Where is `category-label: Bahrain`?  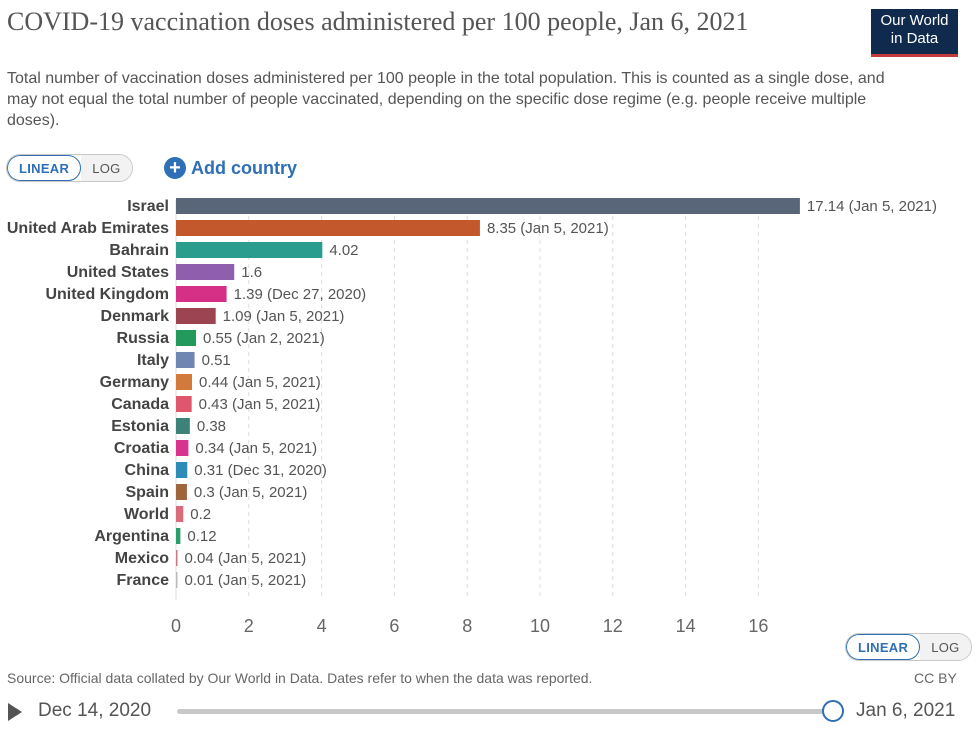 category-label: Bahrain is located at coordinates (139, 250).